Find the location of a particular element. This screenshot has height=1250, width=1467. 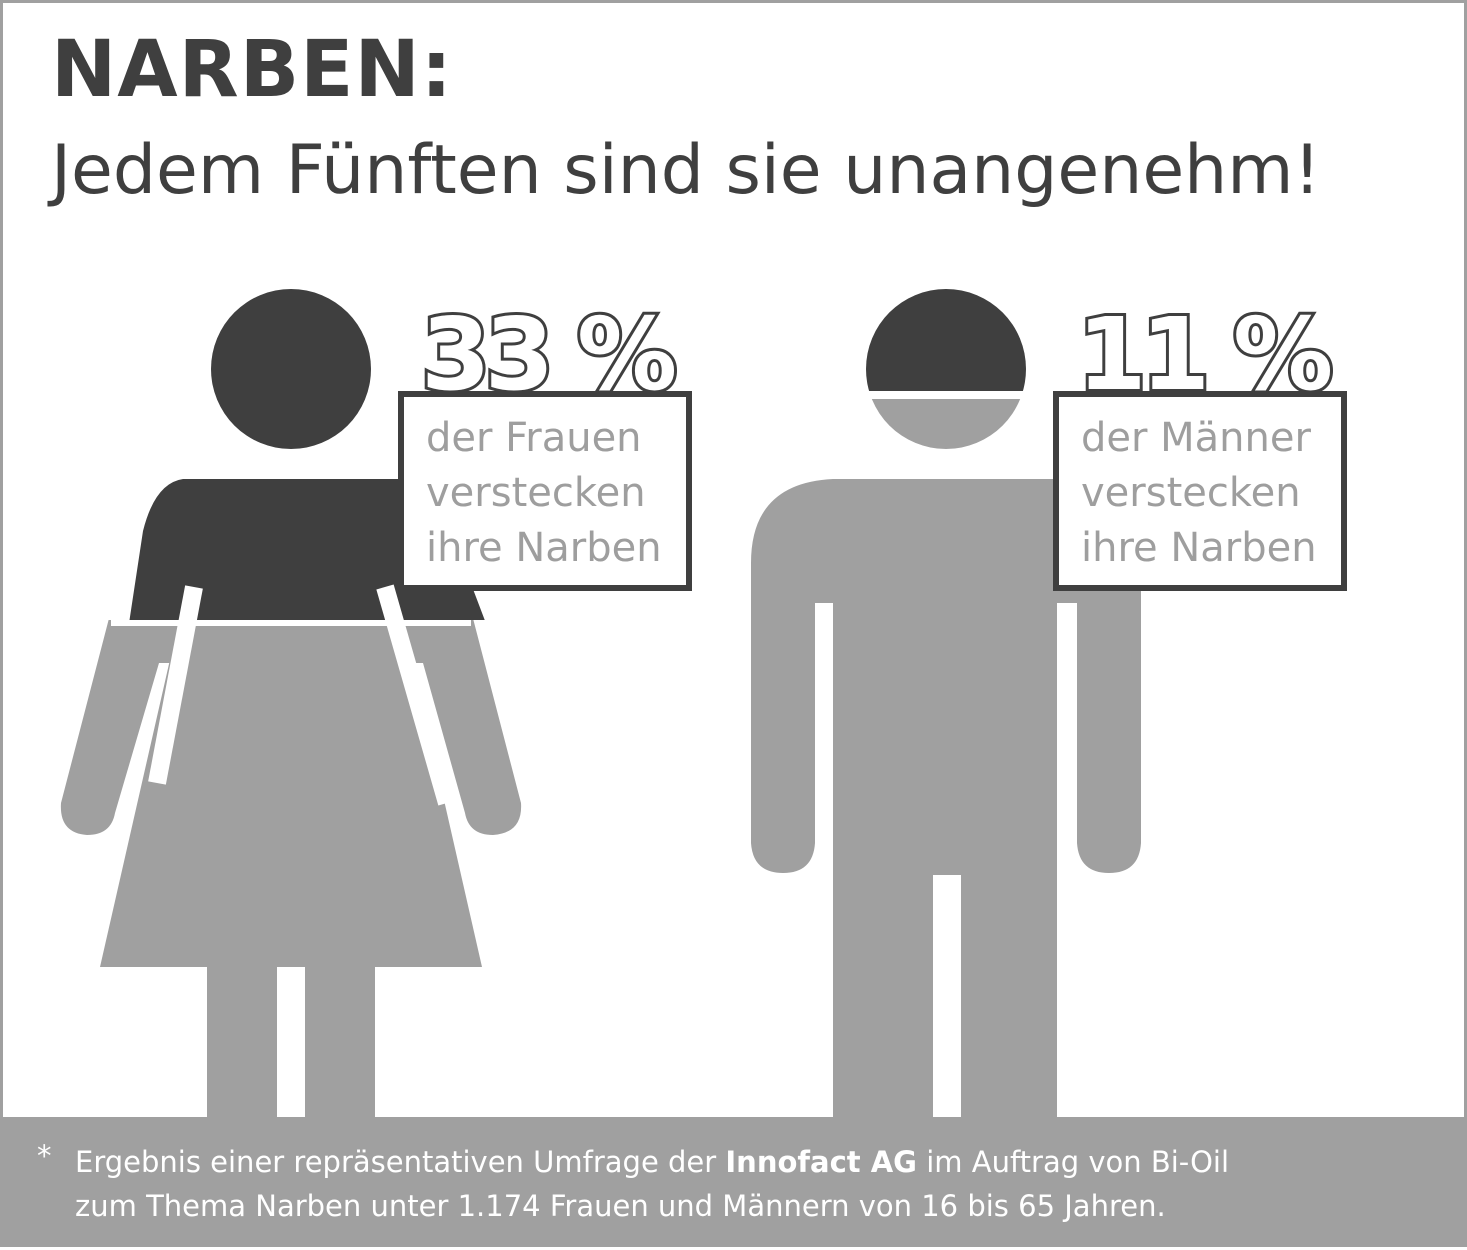

men-desc-line-2: verstecken is located at coordinates (1191, 493).